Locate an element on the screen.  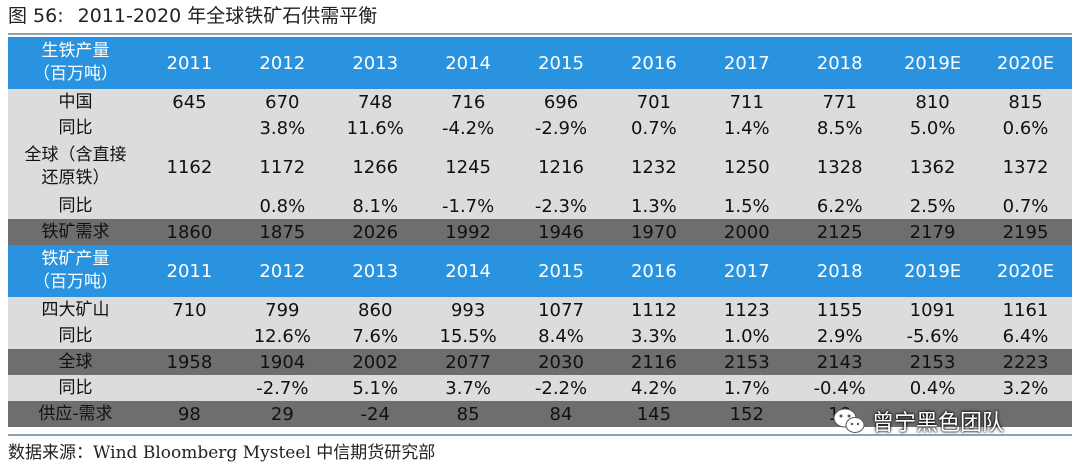
table-cell: 2153 is located at coordinates (747, 362).